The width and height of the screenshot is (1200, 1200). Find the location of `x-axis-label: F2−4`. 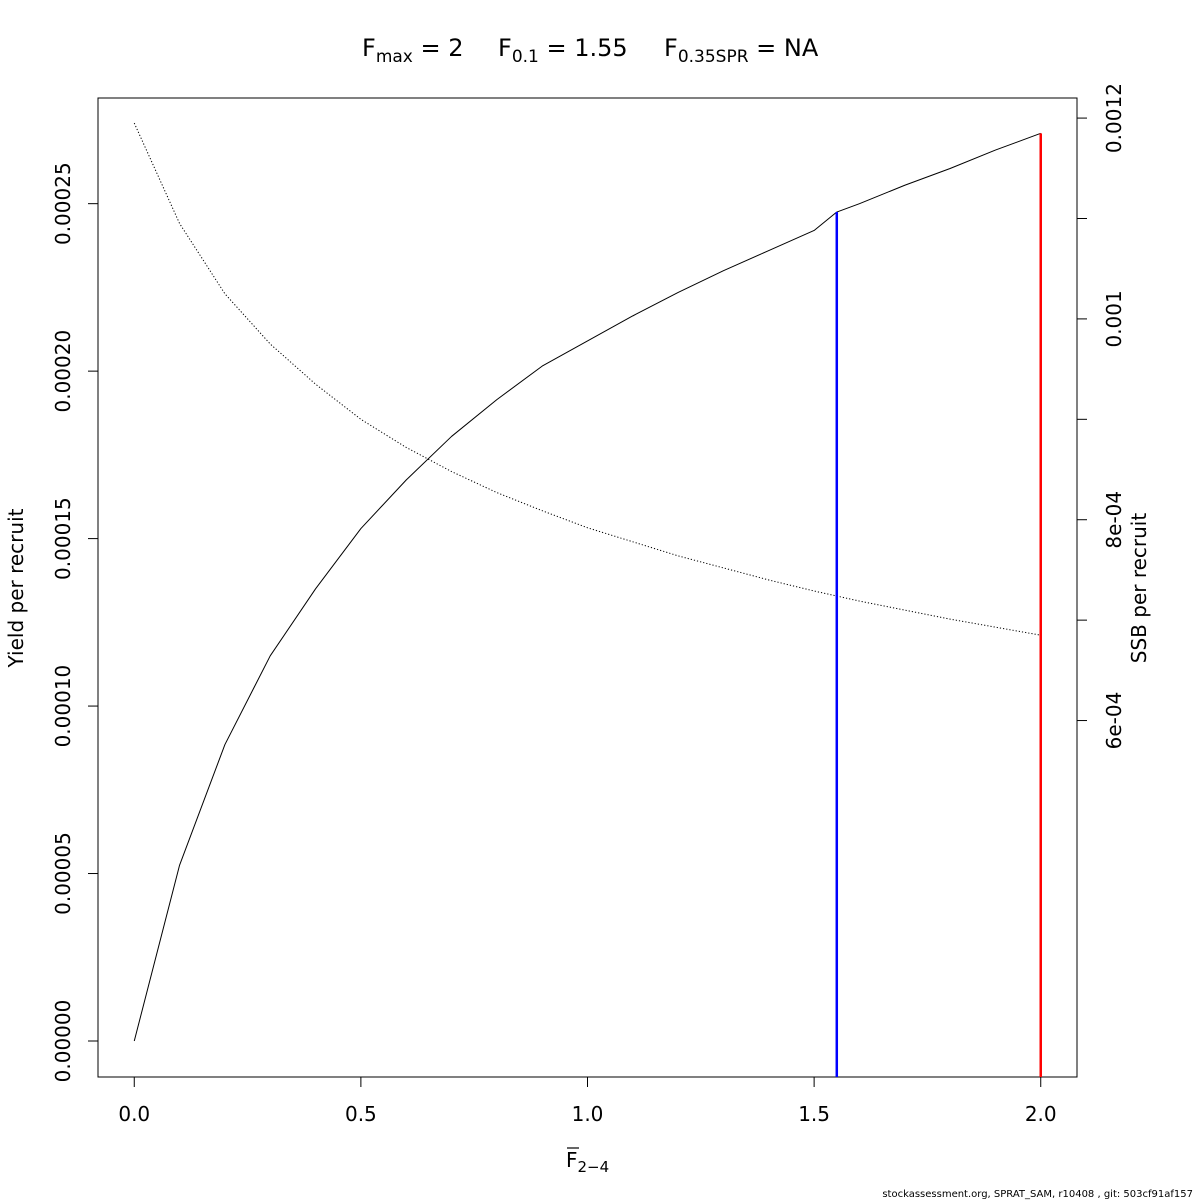

x-axis-label: F2−4 is located at coordinates (587, 1162).